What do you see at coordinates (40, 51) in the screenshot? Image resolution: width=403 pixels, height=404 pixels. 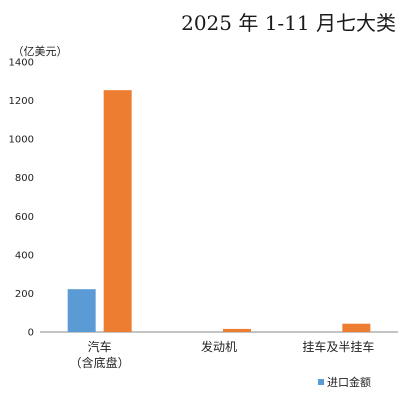 I see `y-axis-unit: （亿美元）` at bounding box center [40, 51].